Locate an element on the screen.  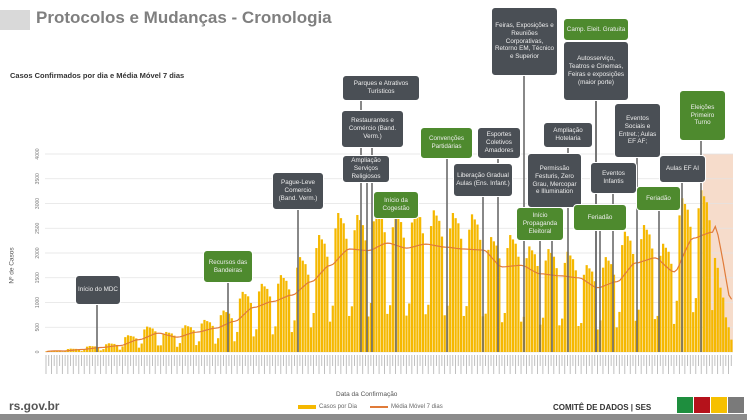
title-accent-bar is located at coordinates (15, 20).